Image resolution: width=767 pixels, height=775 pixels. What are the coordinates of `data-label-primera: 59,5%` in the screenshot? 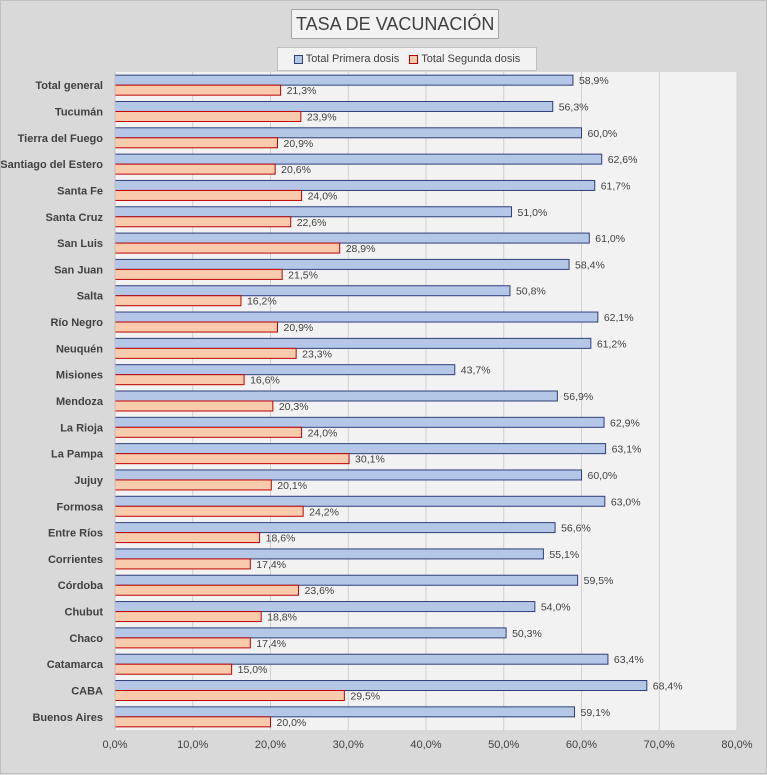 It's located at (599, 581).